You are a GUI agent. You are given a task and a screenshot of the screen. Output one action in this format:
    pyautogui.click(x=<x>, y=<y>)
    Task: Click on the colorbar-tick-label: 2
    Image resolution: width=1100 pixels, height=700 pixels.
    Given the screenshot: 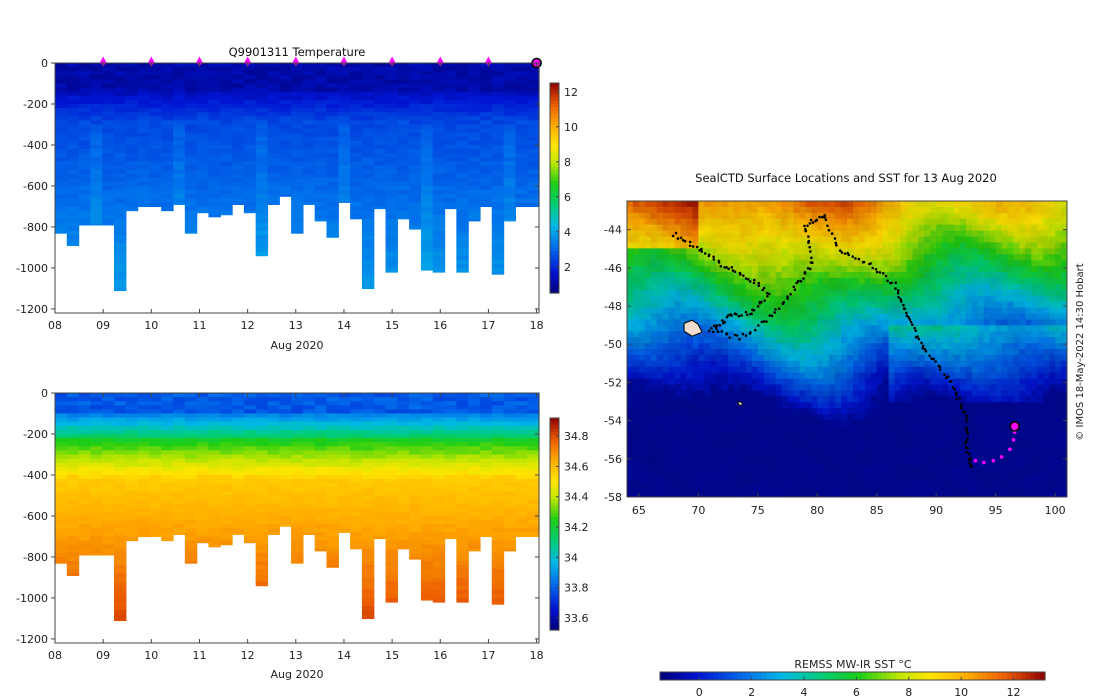 What is the action you would take?
    pyautogui.click(x=567, y=267)
    